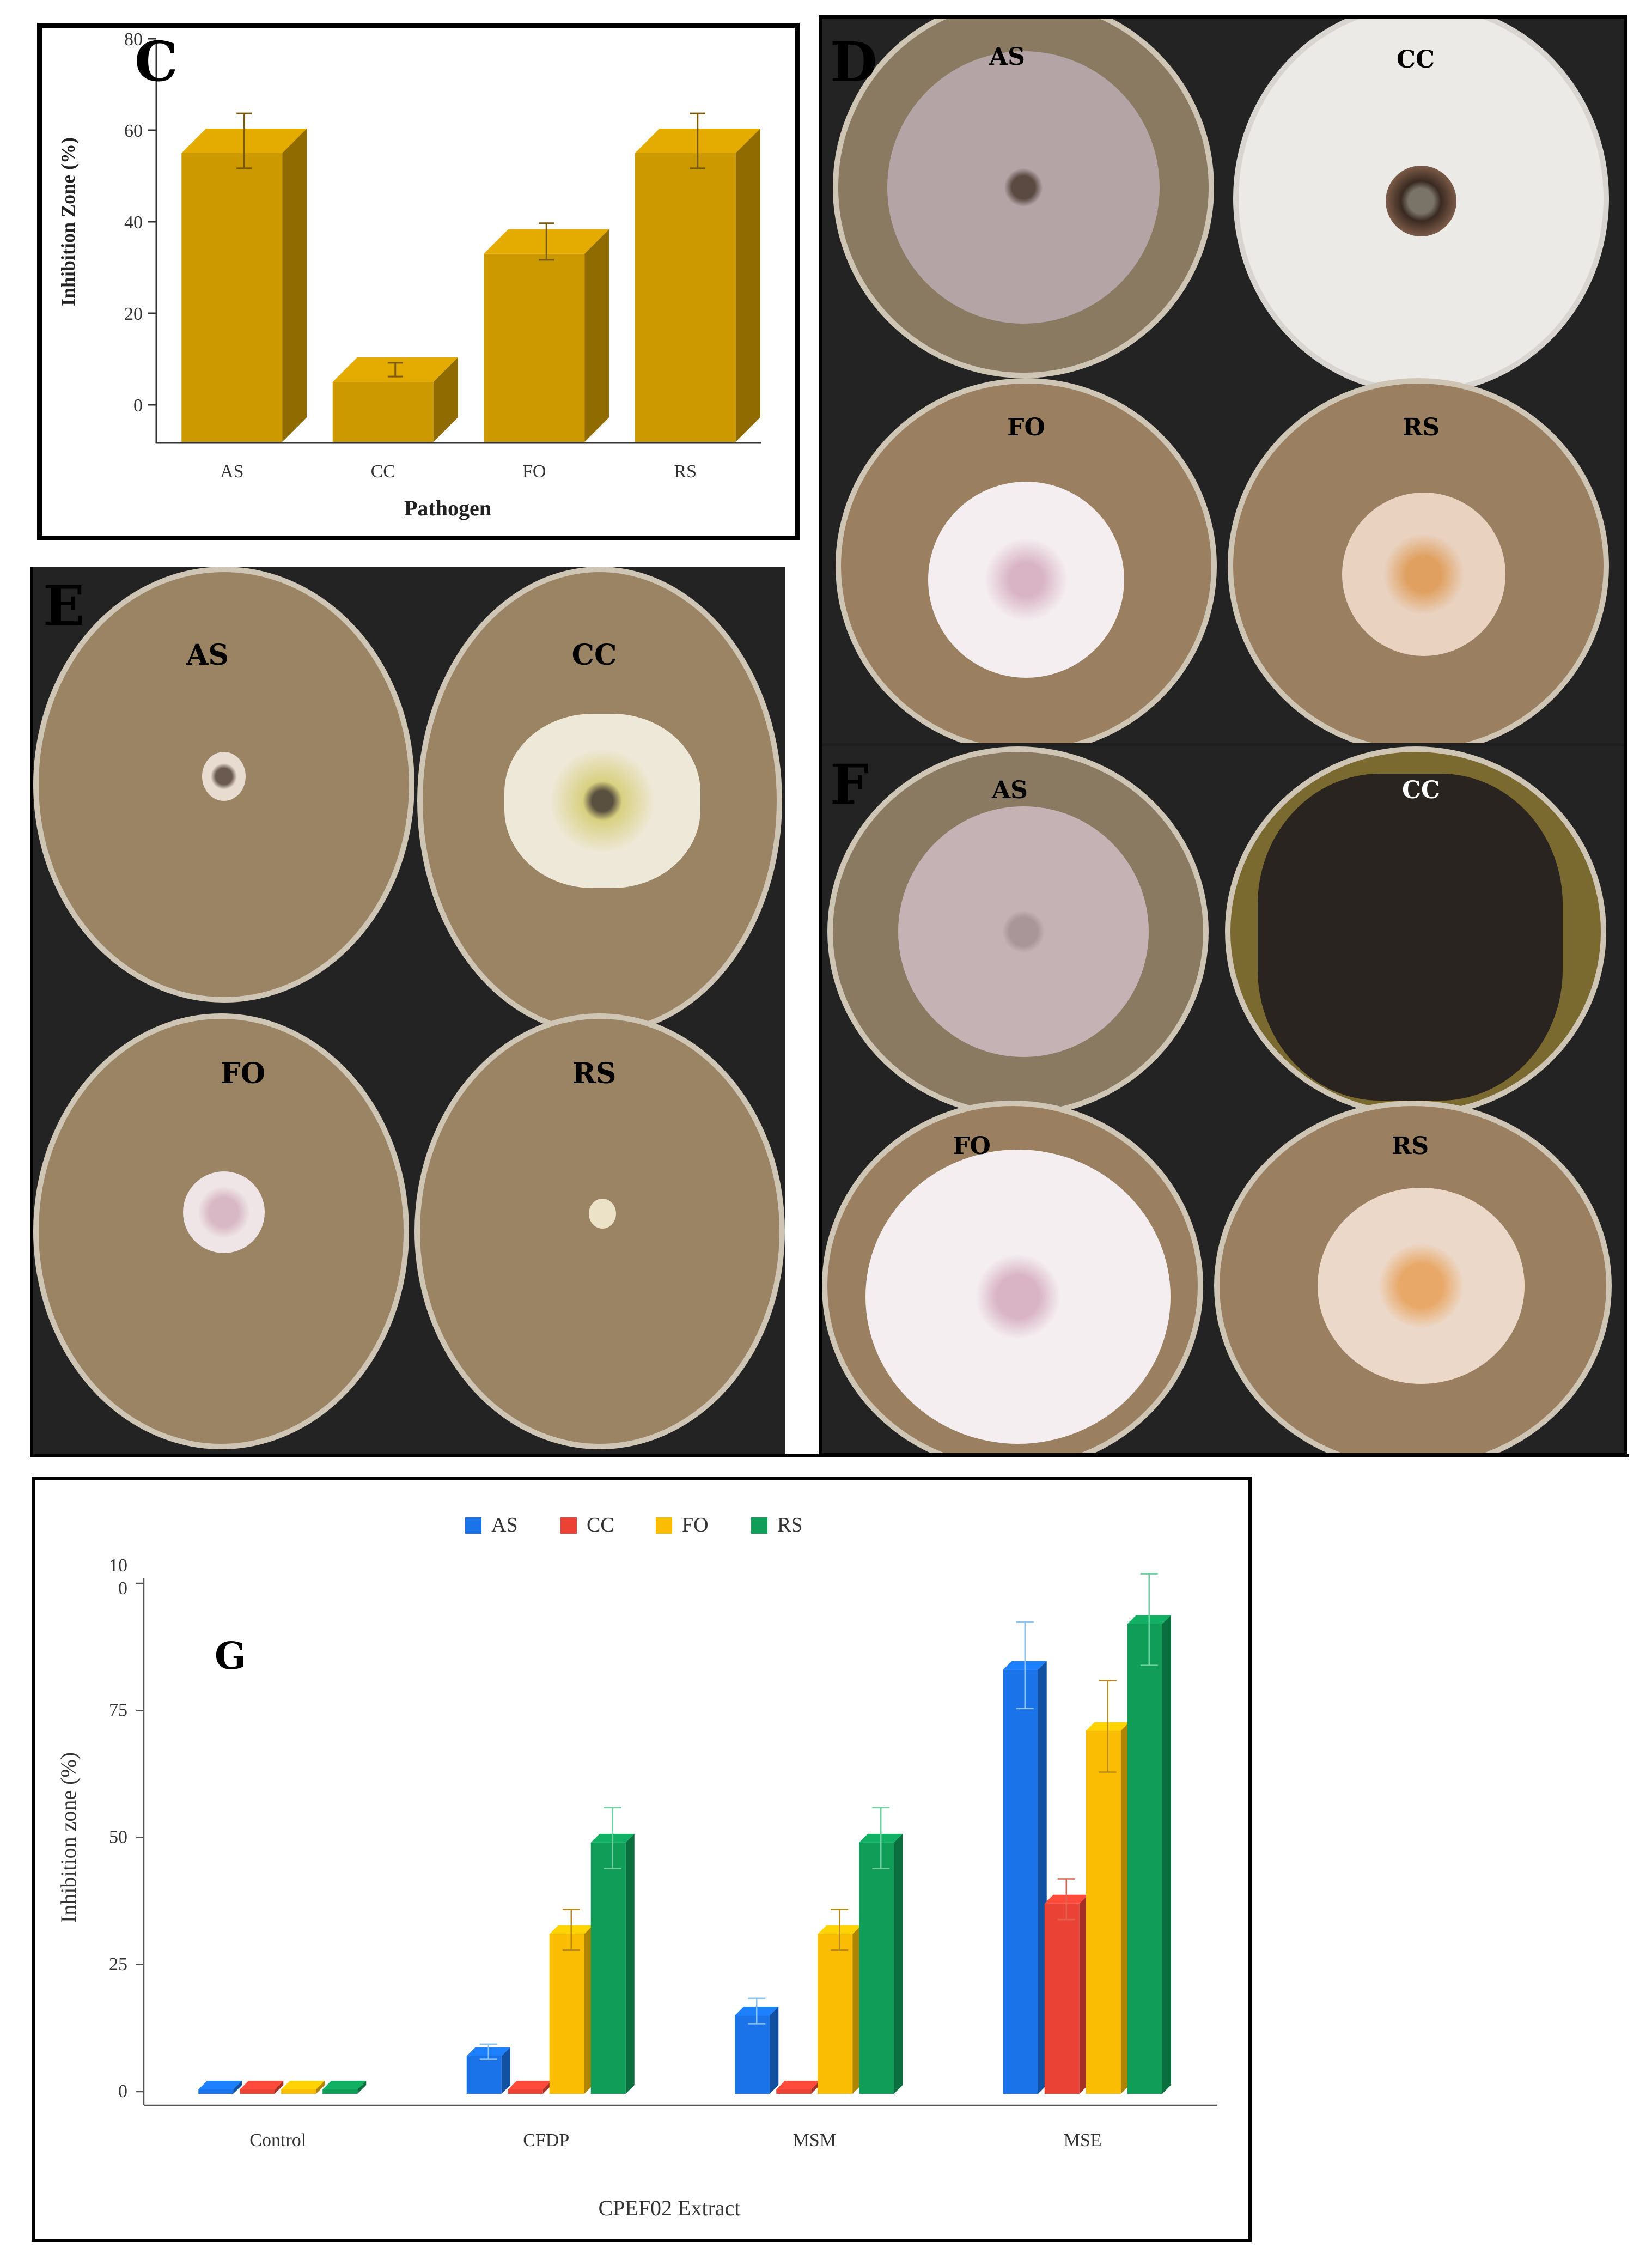 The image size is (1652, 2248). What do you see at coordinates (1026, 427) in the screenshot?
I see `plate-label-d-fo: FO` at bounding box center [1026, 427].